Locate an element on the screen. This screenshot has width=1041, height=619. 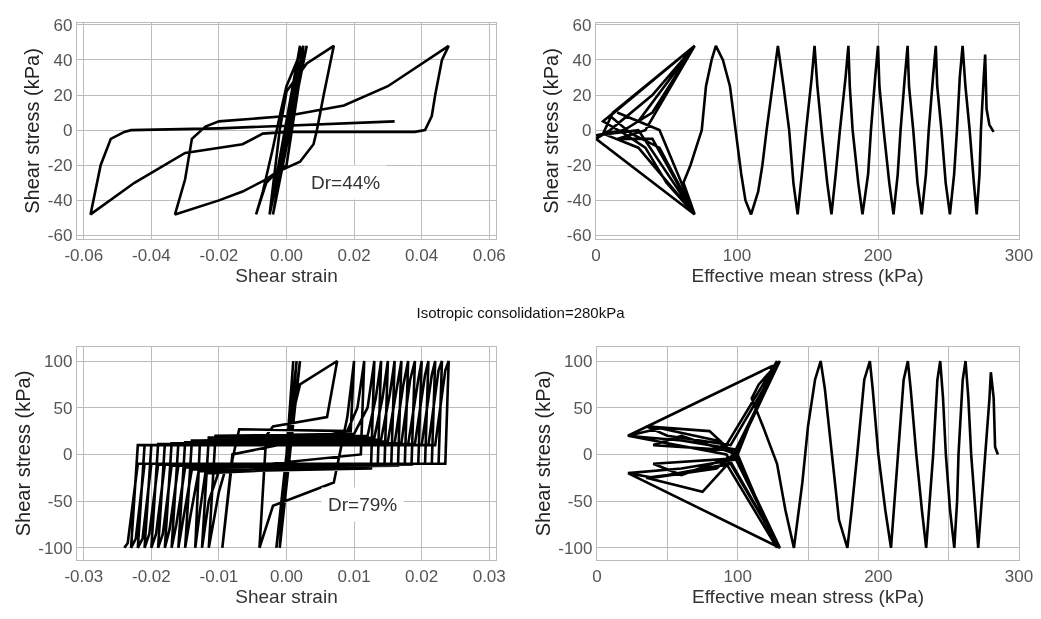
x-tick-label: 0.04 is located at coordinates (422, 255).